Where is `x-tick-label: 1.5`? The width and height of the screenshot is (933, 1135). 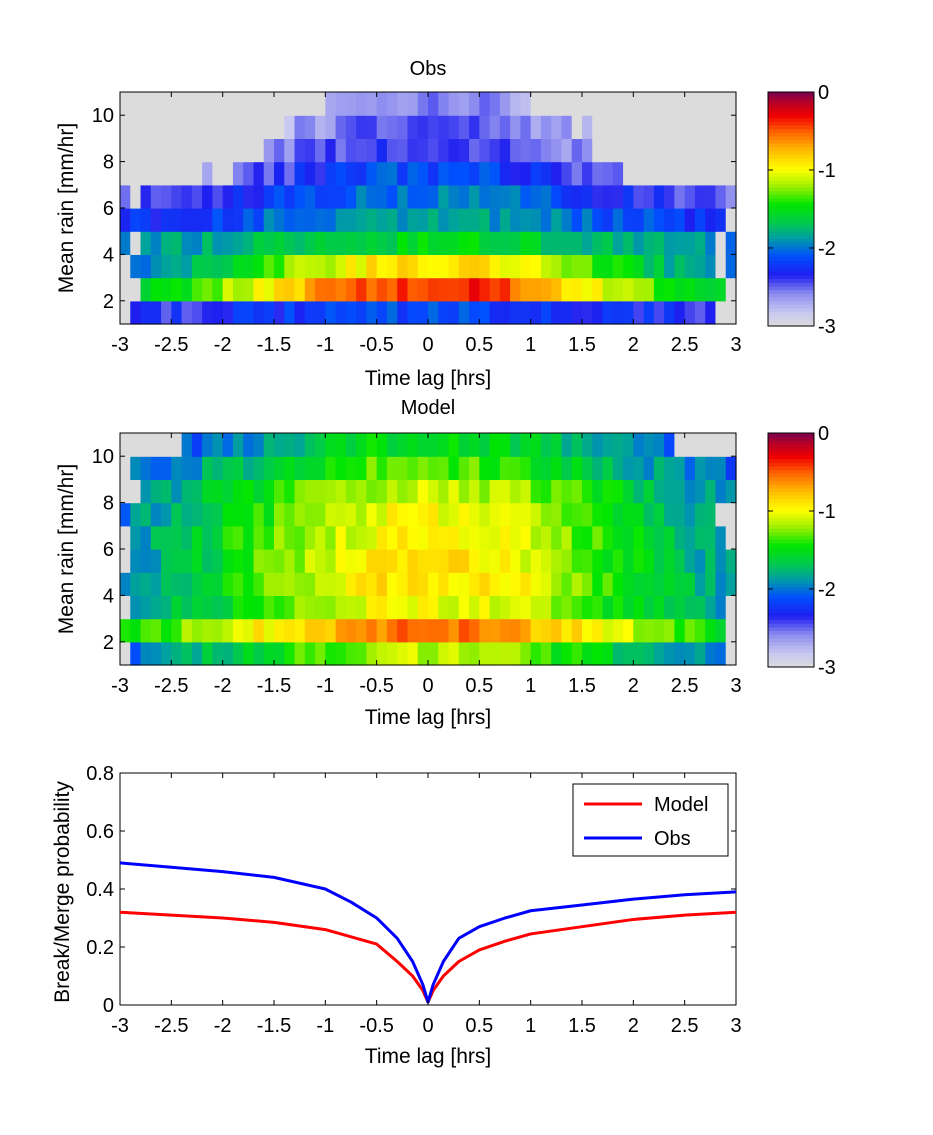 x-tick-label: 1.5 is located at coordinates (582, 686).